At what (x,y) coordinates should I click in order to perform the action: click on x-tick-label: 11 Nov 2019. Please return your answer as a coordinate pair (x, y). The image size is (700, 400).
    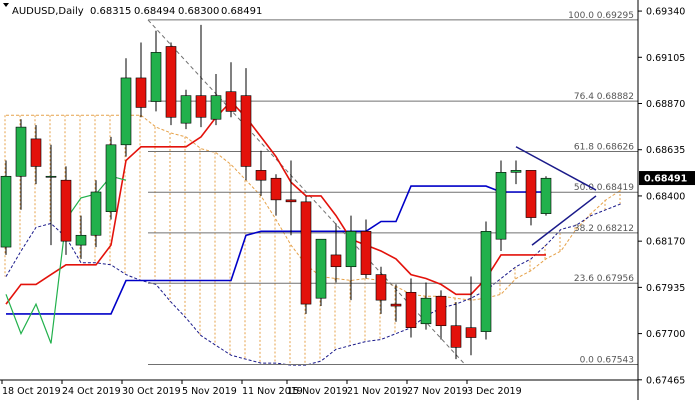
    Looking at the image, I should click on (272, 391).